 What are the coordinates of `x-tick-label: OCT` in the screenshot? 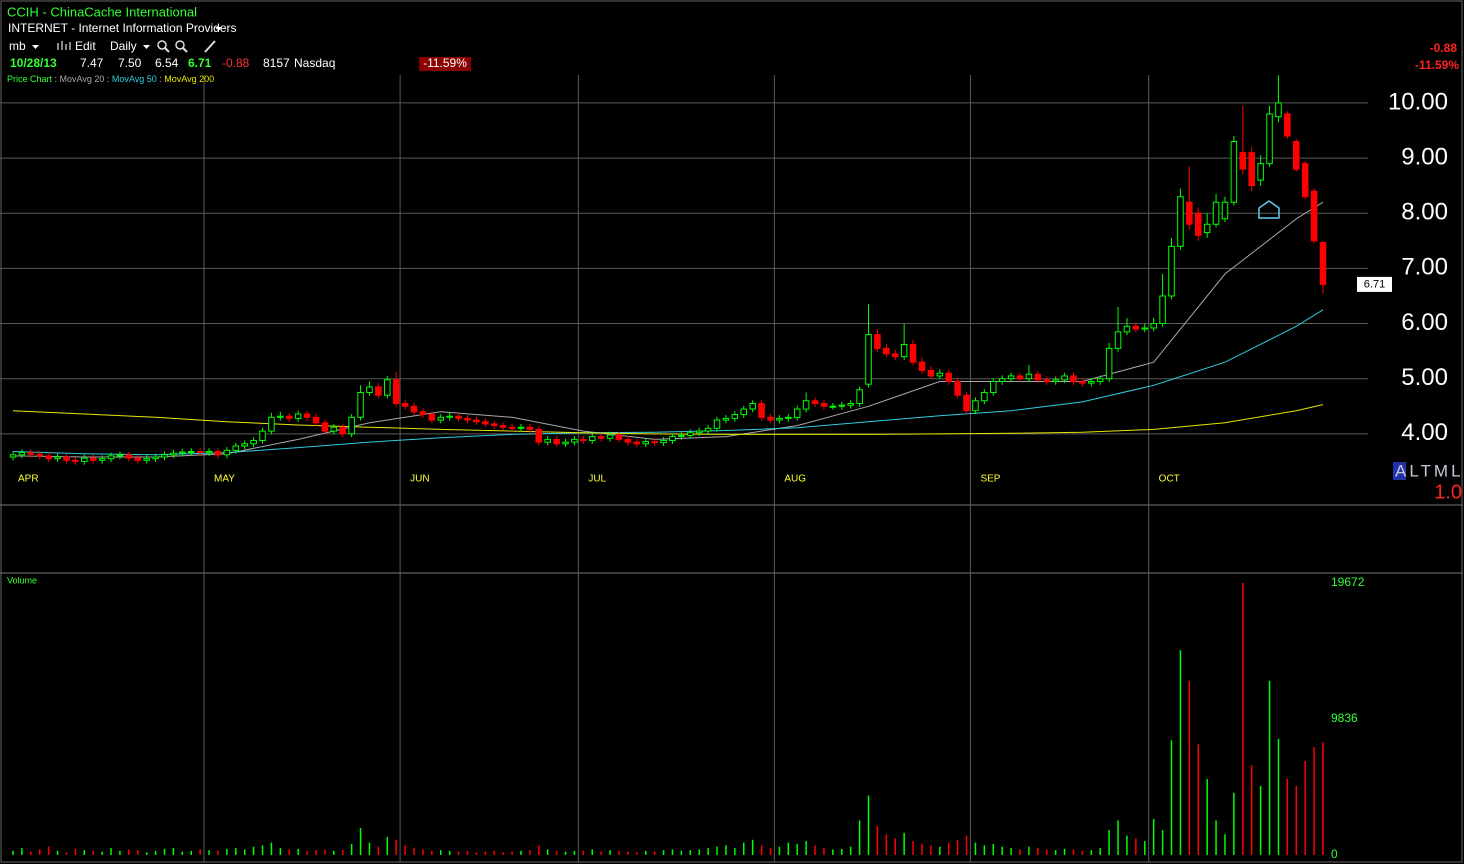 It's located at (1169, 479).